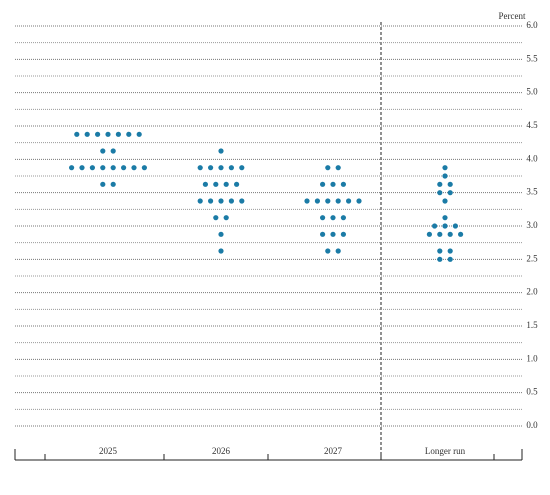  I want to click on x-tick-label: 2026, so click(221, 451).